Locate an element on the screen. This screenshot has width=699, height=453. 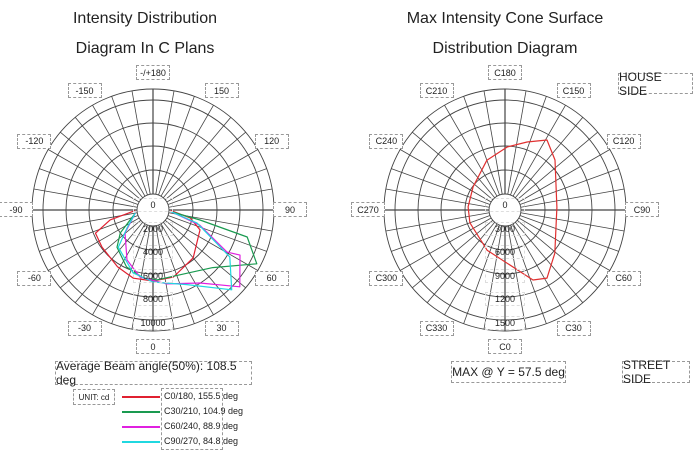
right-radial-label: 6000 is located at coordinates (505, 252).